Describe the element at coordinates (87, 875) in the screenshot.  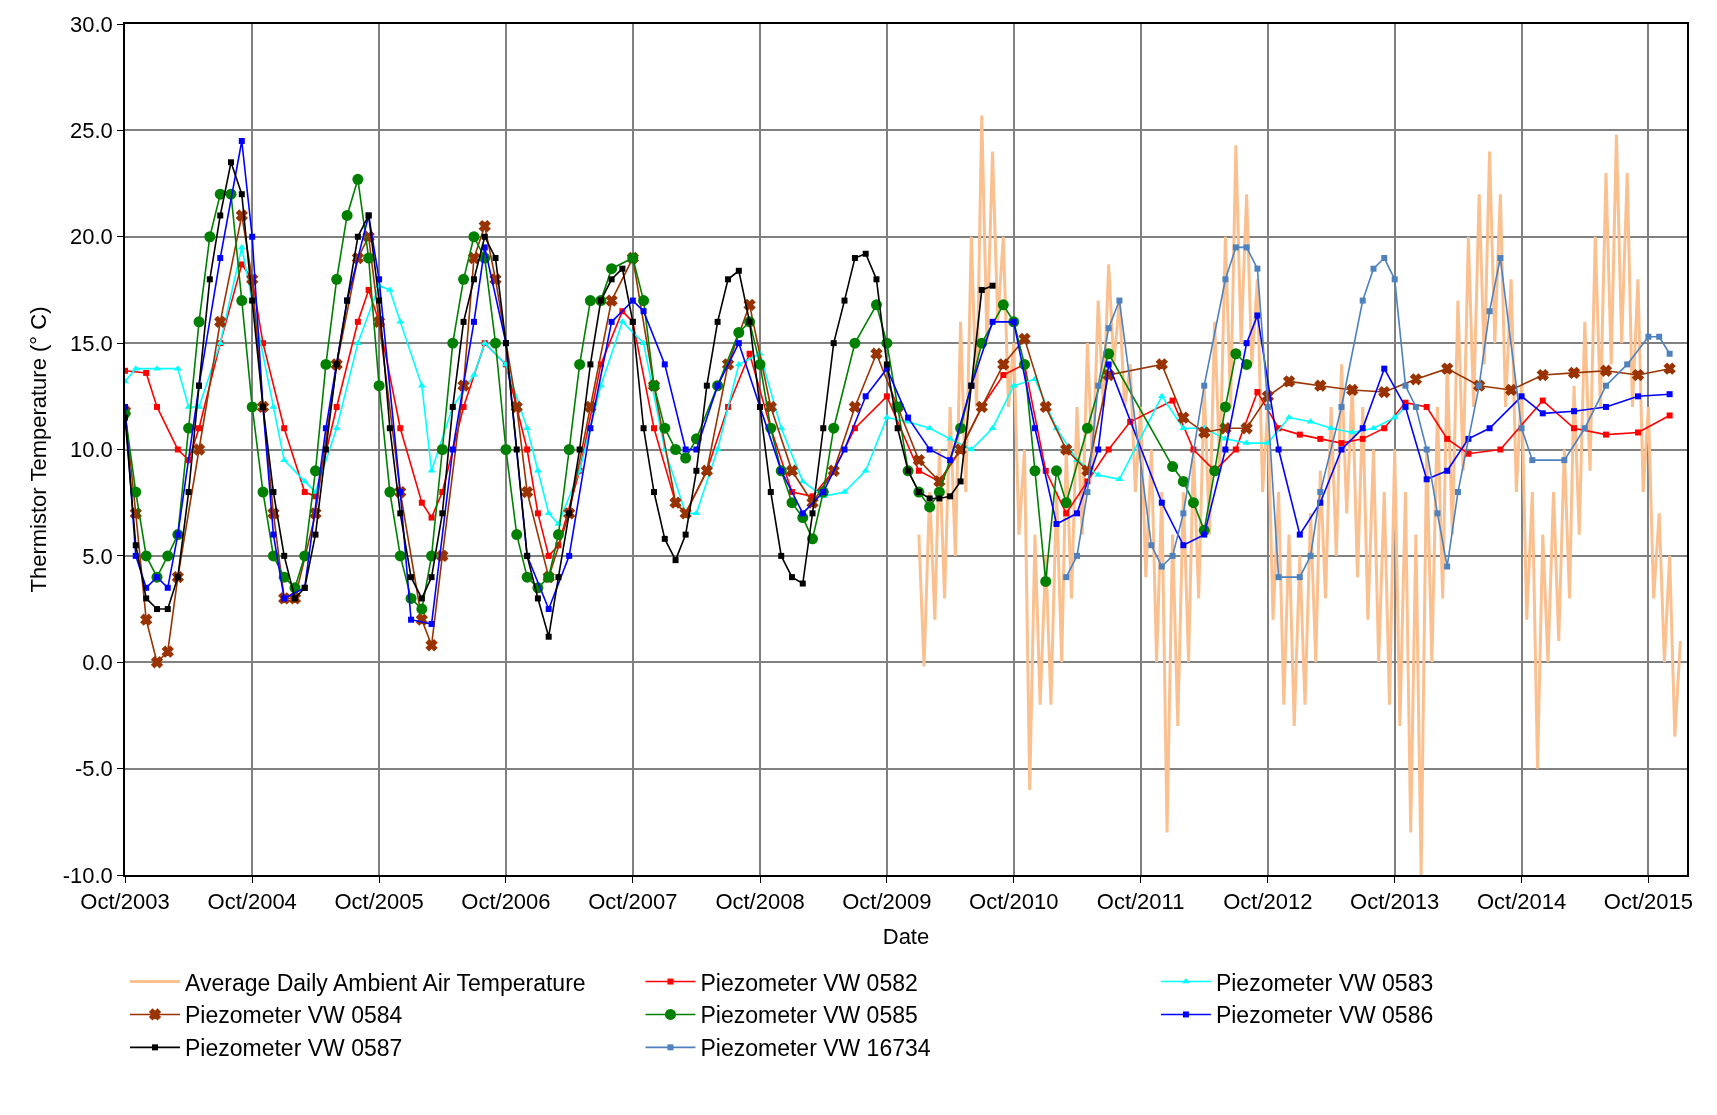
I see `y-tick-label: -10.0` at that location.